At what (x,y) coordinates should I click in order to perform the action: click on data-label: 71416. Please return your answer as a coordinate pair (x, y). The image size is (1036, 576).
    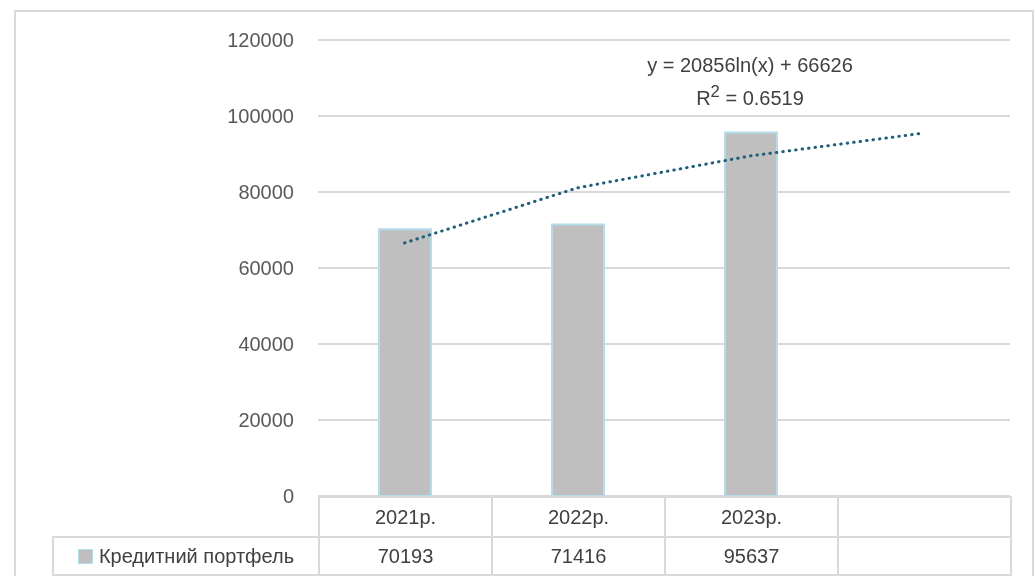
    Looking at the image, I should click on (577, 556).